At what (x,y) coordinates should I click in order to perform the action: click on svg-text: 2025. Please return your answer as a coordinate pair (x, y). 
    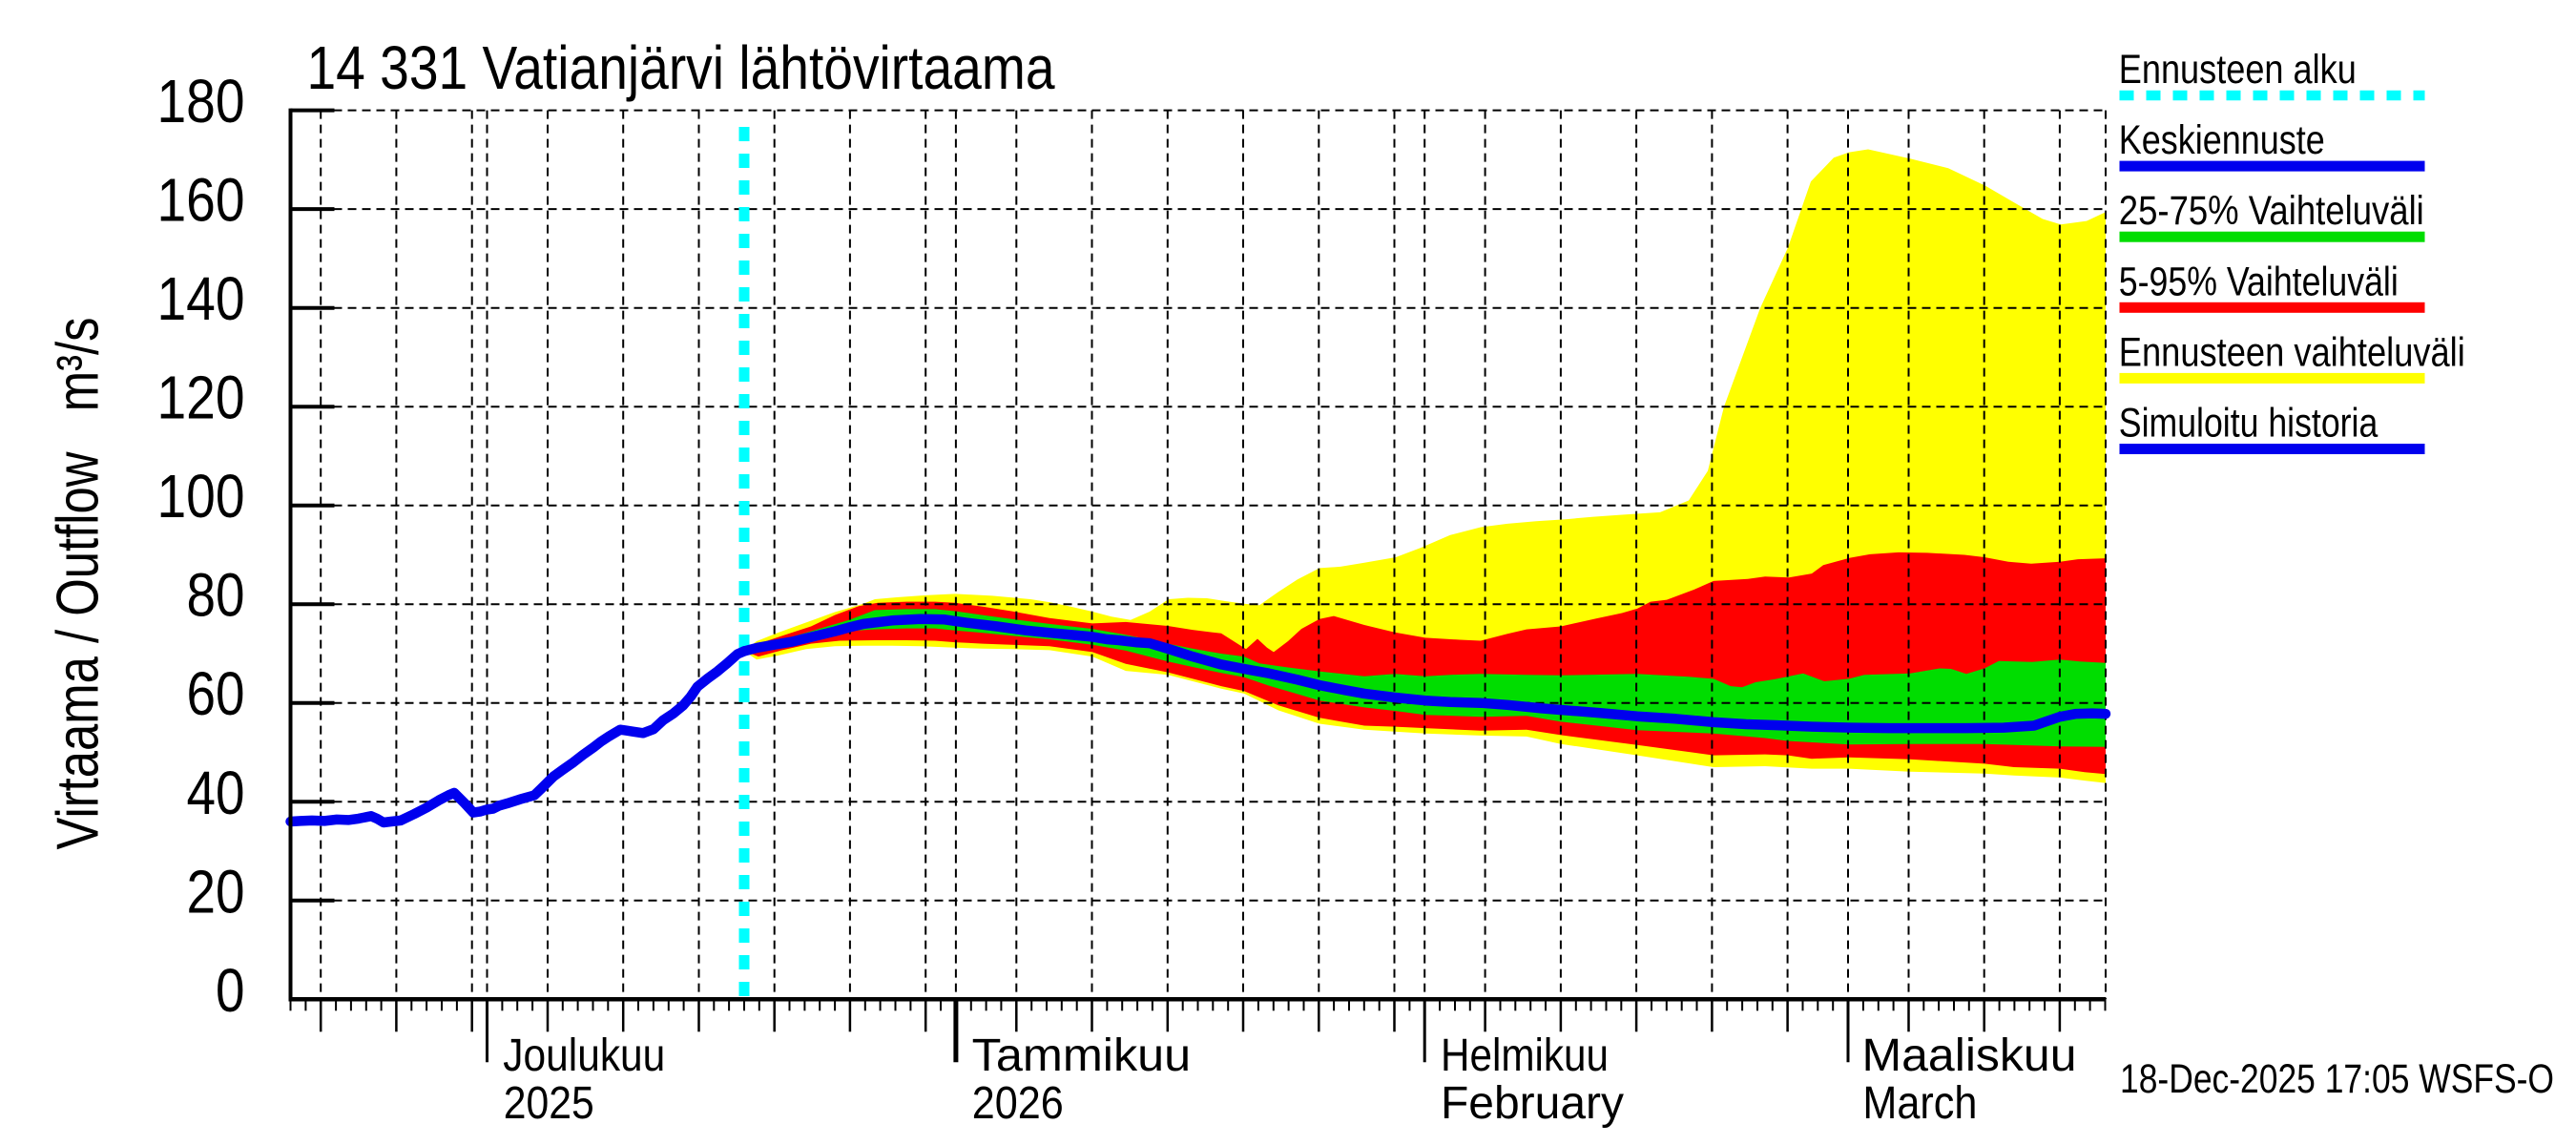
    Looking at the image, I should click on (549, 1103).